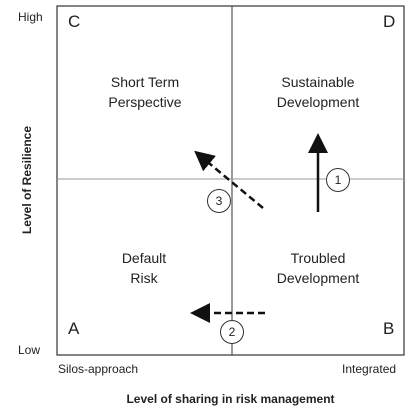 This screenshot has width=420, height=420. I want to click on quadrant-letter-d: D, so click(389, 21).